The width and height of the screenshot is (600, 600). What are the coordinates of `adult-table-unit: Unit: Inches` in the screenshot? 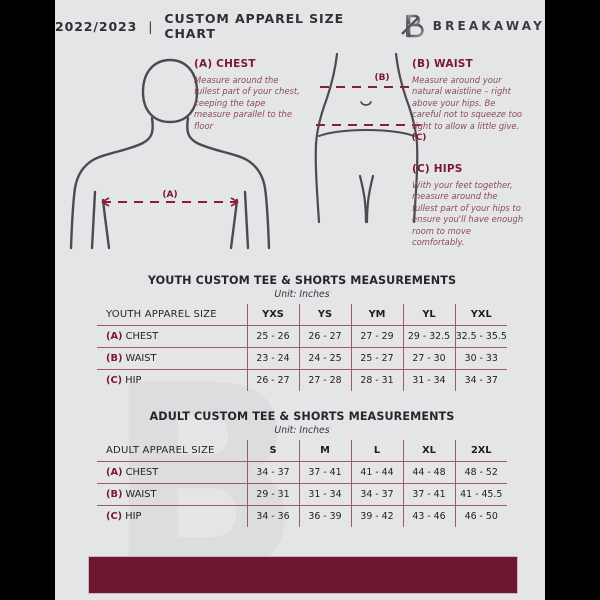 It's located at (302, 430).